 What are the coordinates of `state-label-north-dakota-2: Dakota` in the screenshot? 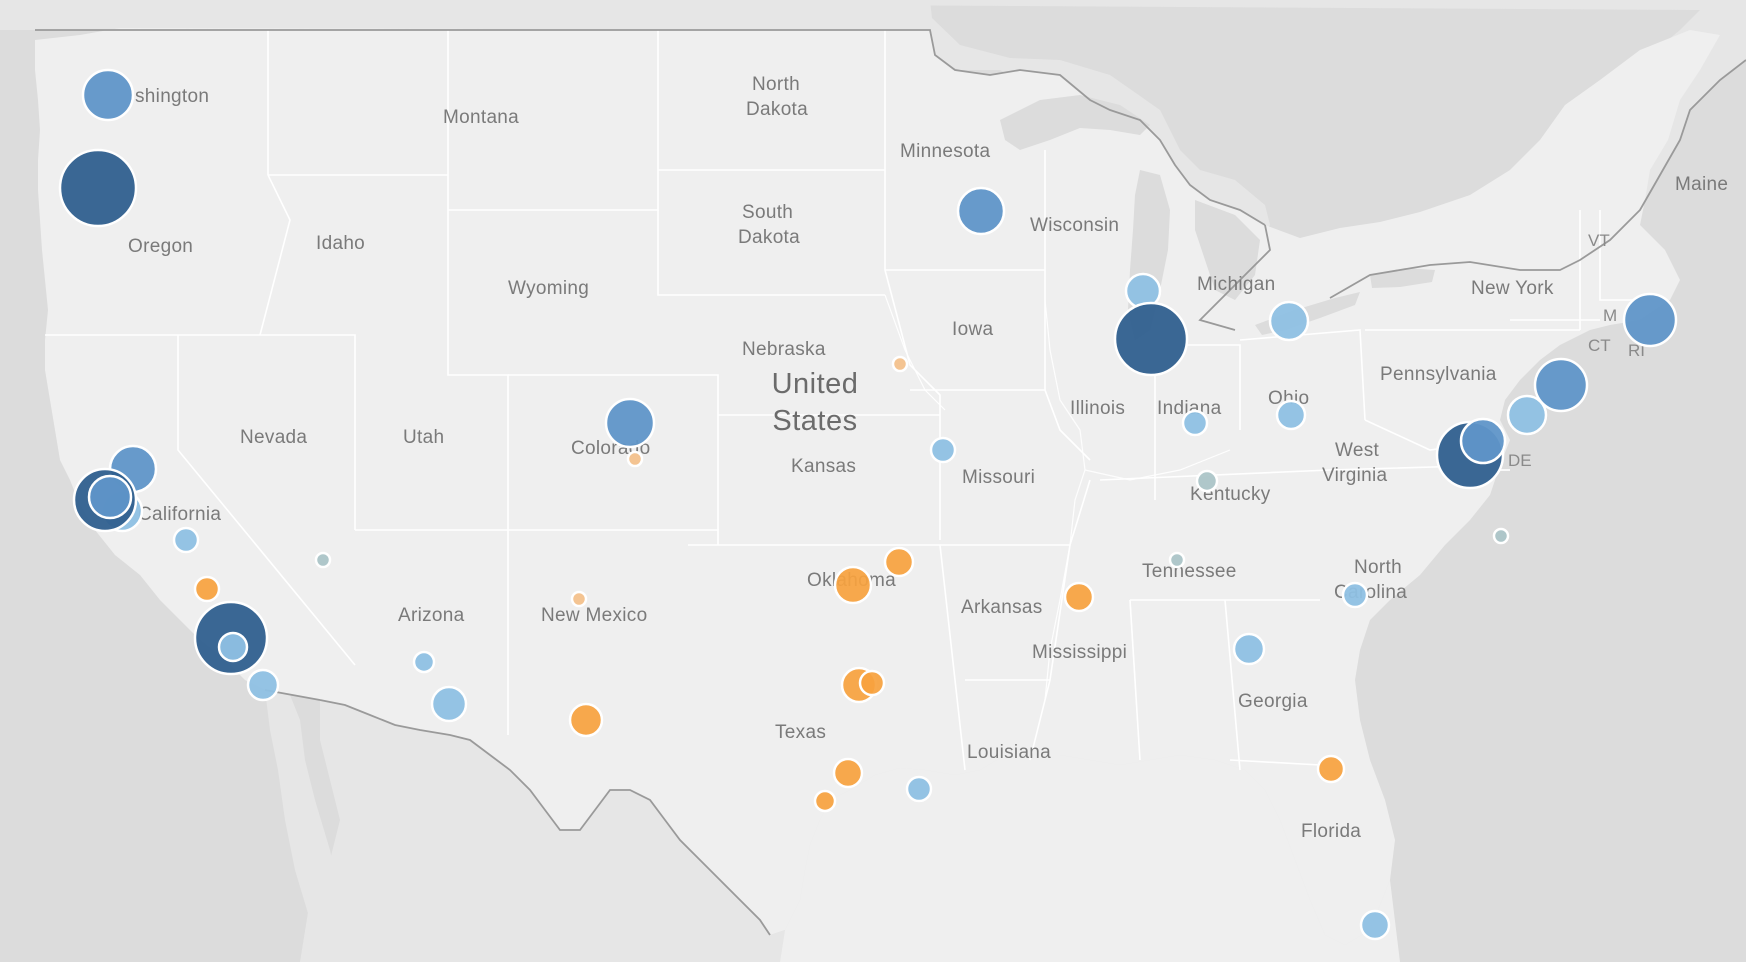 It's located at (777, 109).